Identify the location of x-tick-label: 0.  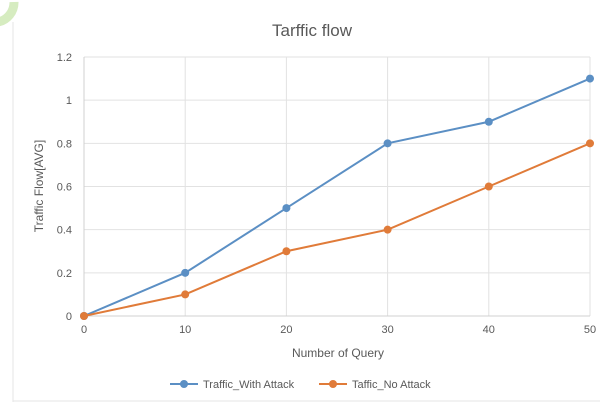
(84, 330).